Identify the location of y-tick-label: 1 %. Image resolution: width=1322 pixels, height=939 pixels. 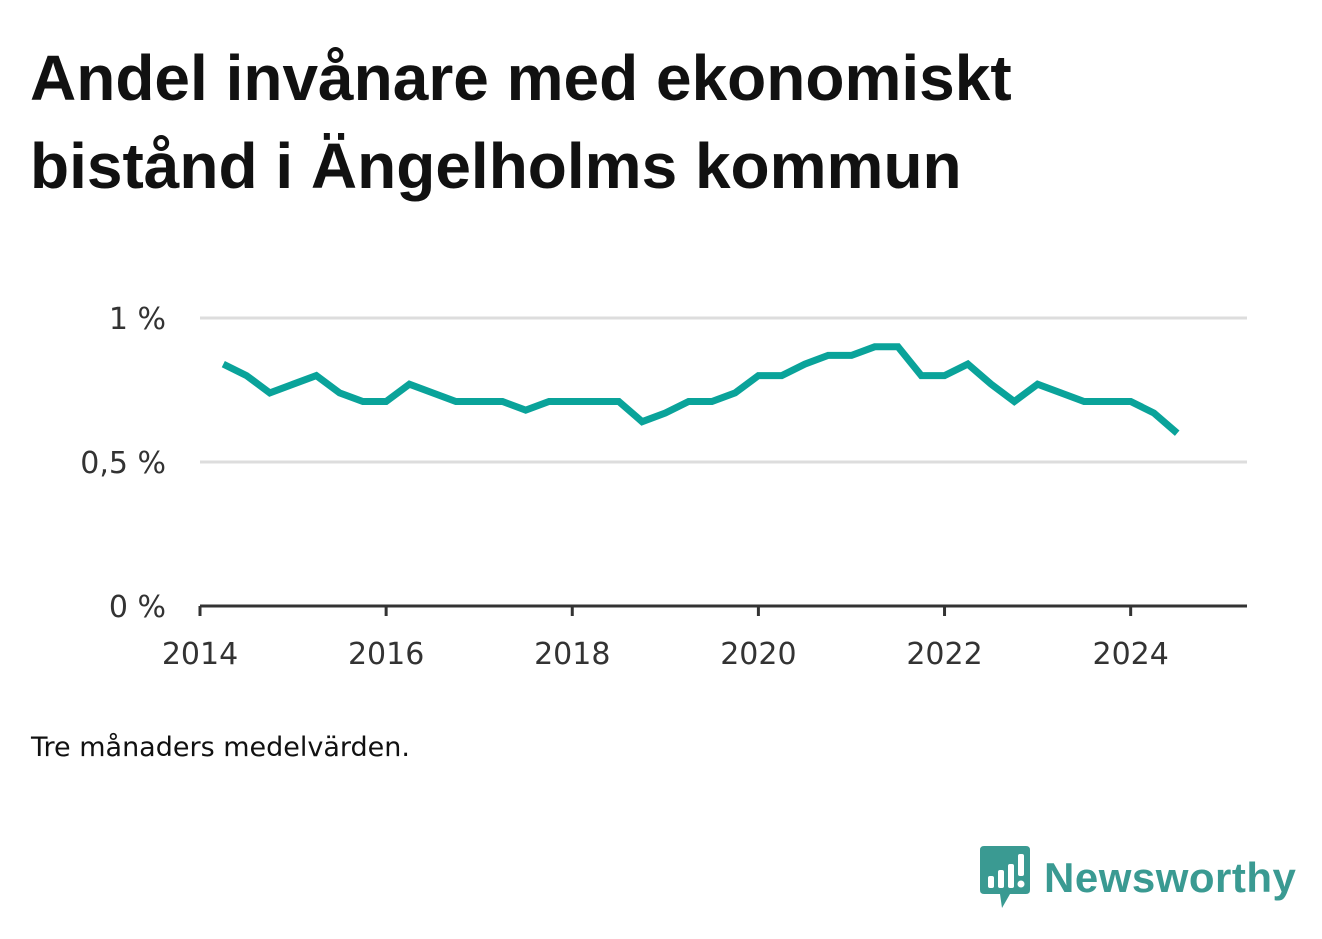
(137, 319).